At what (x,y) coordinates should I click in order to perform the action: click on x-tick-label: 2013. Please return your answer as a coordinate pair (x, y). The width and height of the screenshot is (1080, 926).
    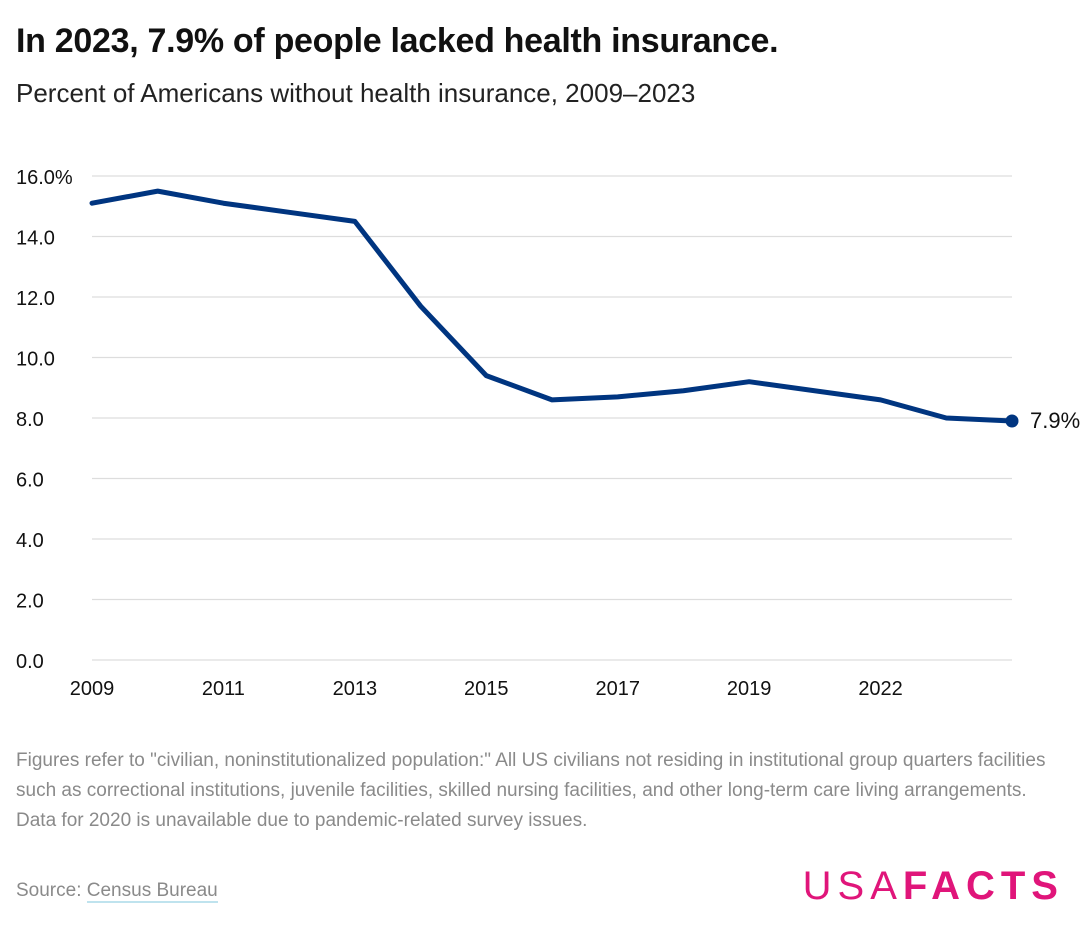
    Looking at the image, I should click on (355, 689).